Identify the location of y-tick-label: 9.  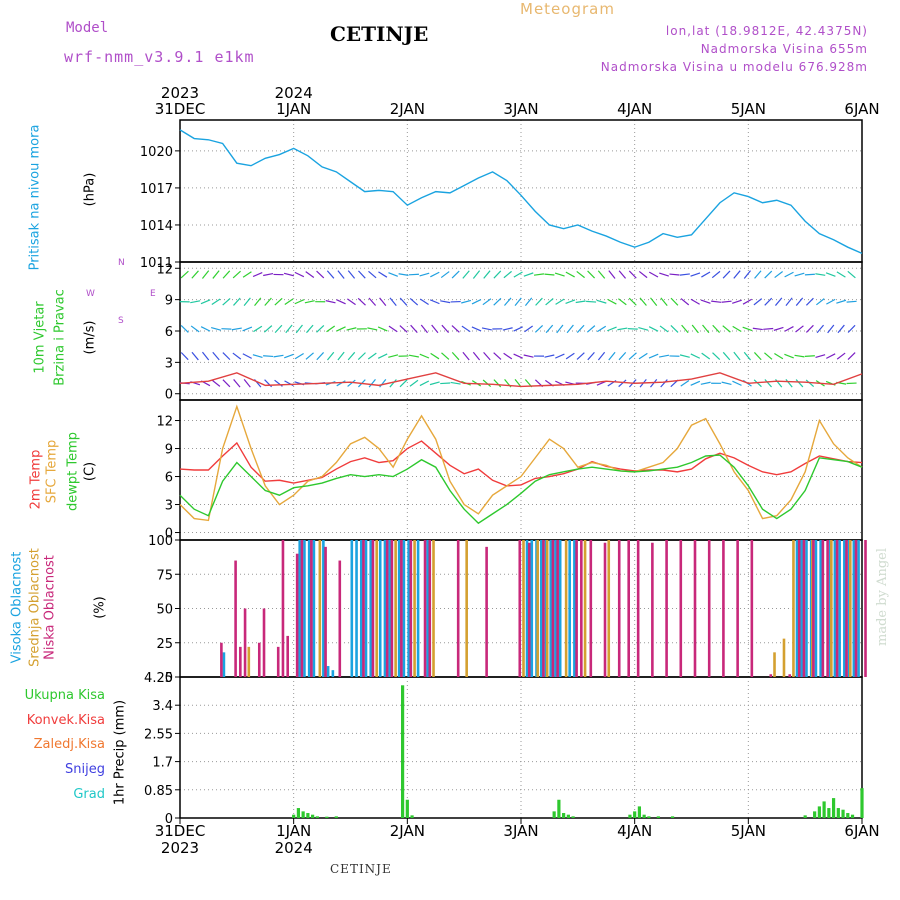
(169, 450).